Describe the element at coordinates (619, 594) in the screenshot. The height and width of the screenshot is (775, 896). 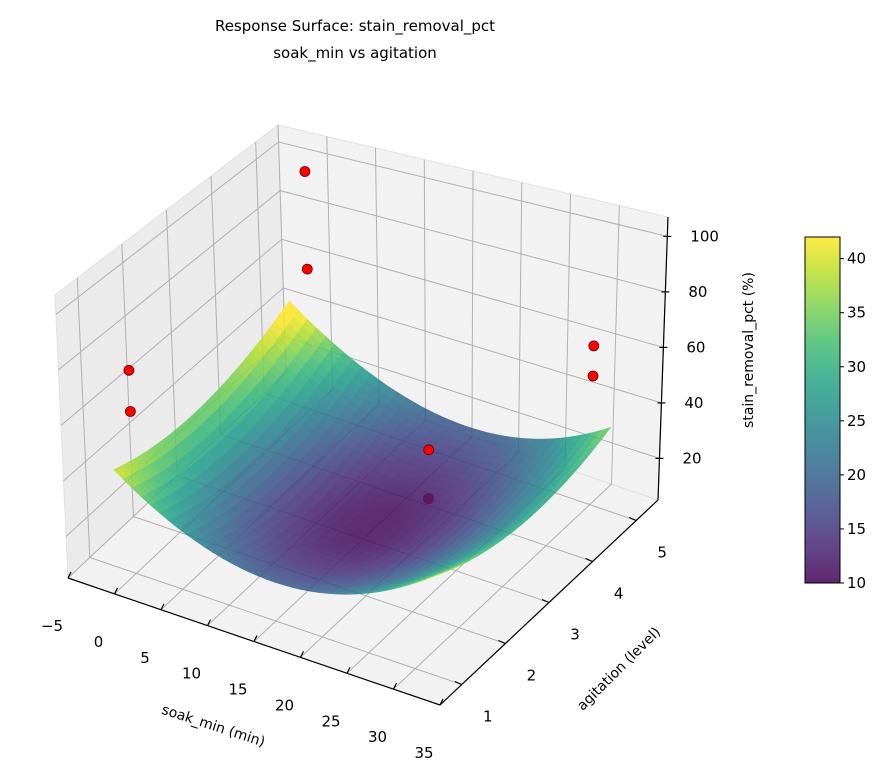
I see `y-tick-label: 4` at that location.